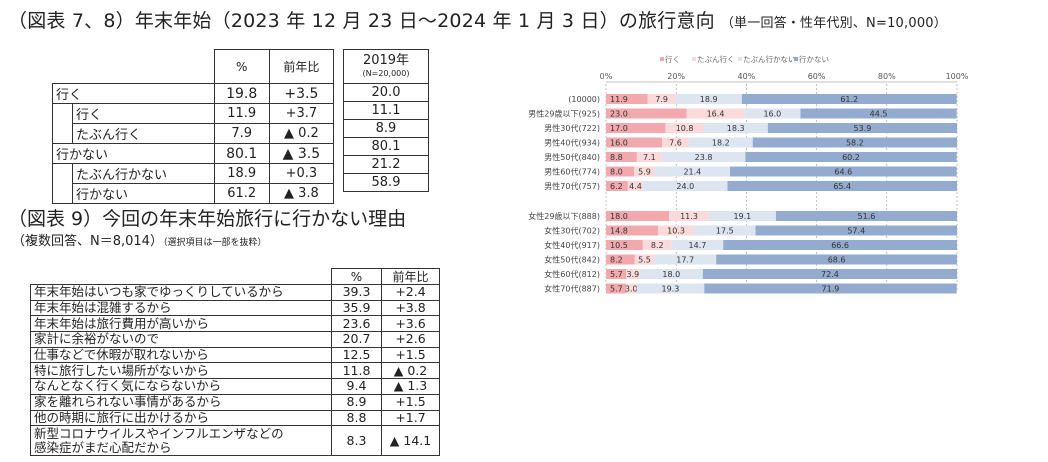 The image size is (1048, 462). Describe the element at coordinates (769, 59) in the screenshot. I see `legend-label: たぶん行かない` at that location.